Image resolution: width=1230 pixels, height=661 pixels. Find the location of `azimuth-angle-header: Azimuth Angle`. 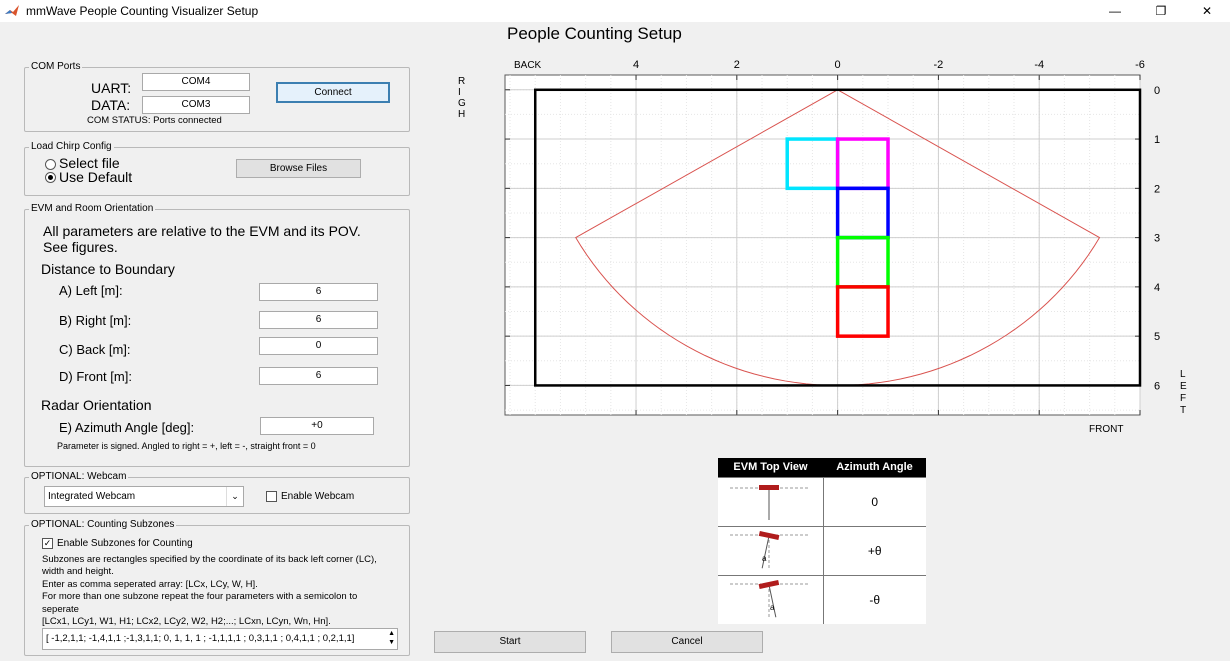

azimuth-angle-header: Azimuth Angle is located at coordinates (874, 467).